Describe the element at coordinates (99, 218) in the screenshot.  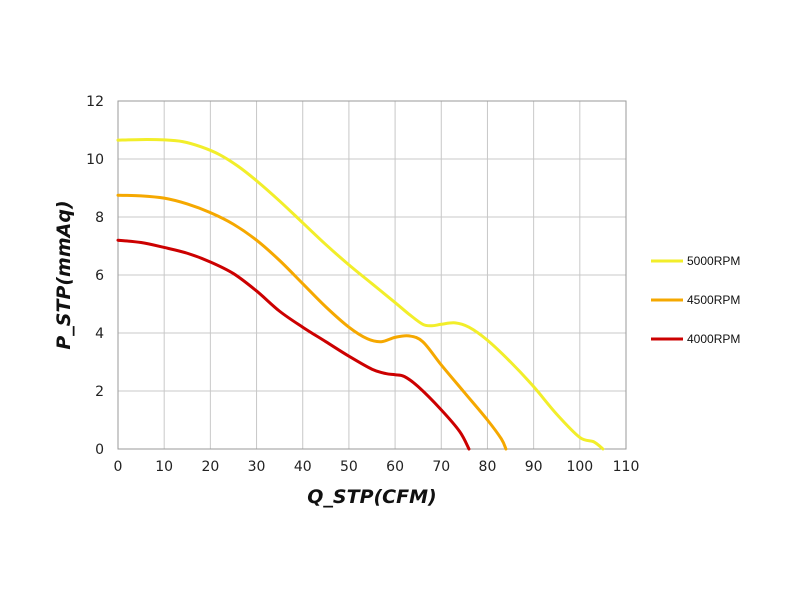
I see `y-tick-label: 8` at that location.